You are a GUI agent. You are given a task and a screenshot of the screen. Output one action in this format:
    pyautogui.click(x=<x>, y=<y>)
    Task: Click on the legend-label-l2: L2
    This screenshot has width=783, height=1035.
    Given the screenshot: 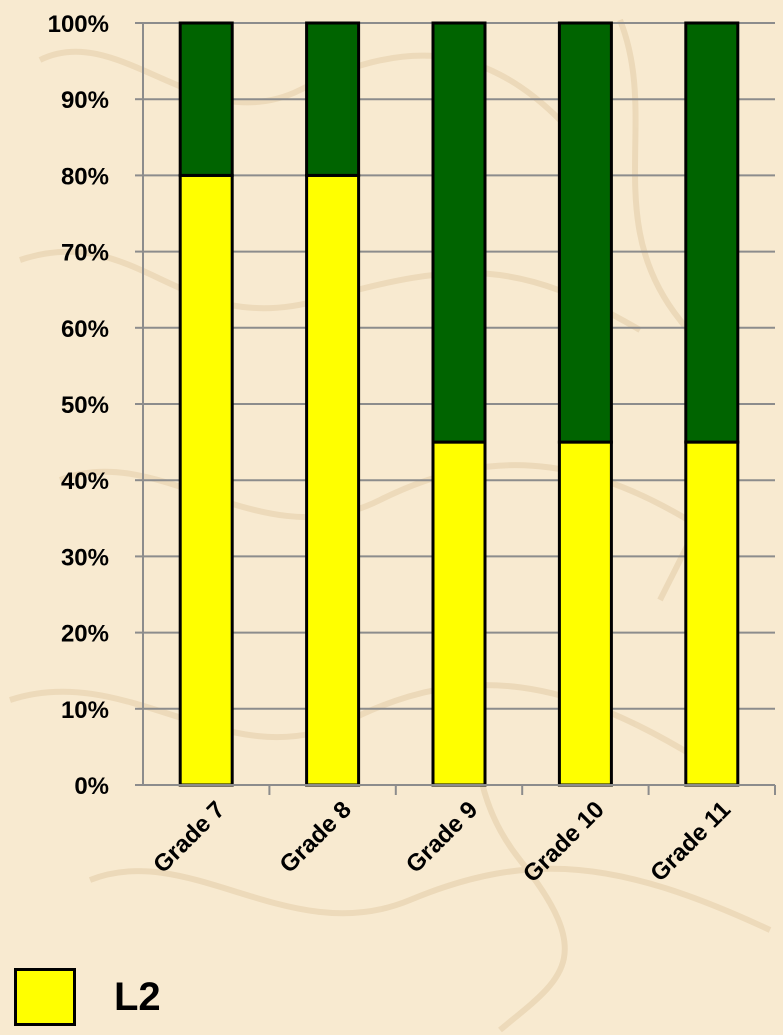 What is the action you would take?
    pyautogui.click(x=137, y=996)
    